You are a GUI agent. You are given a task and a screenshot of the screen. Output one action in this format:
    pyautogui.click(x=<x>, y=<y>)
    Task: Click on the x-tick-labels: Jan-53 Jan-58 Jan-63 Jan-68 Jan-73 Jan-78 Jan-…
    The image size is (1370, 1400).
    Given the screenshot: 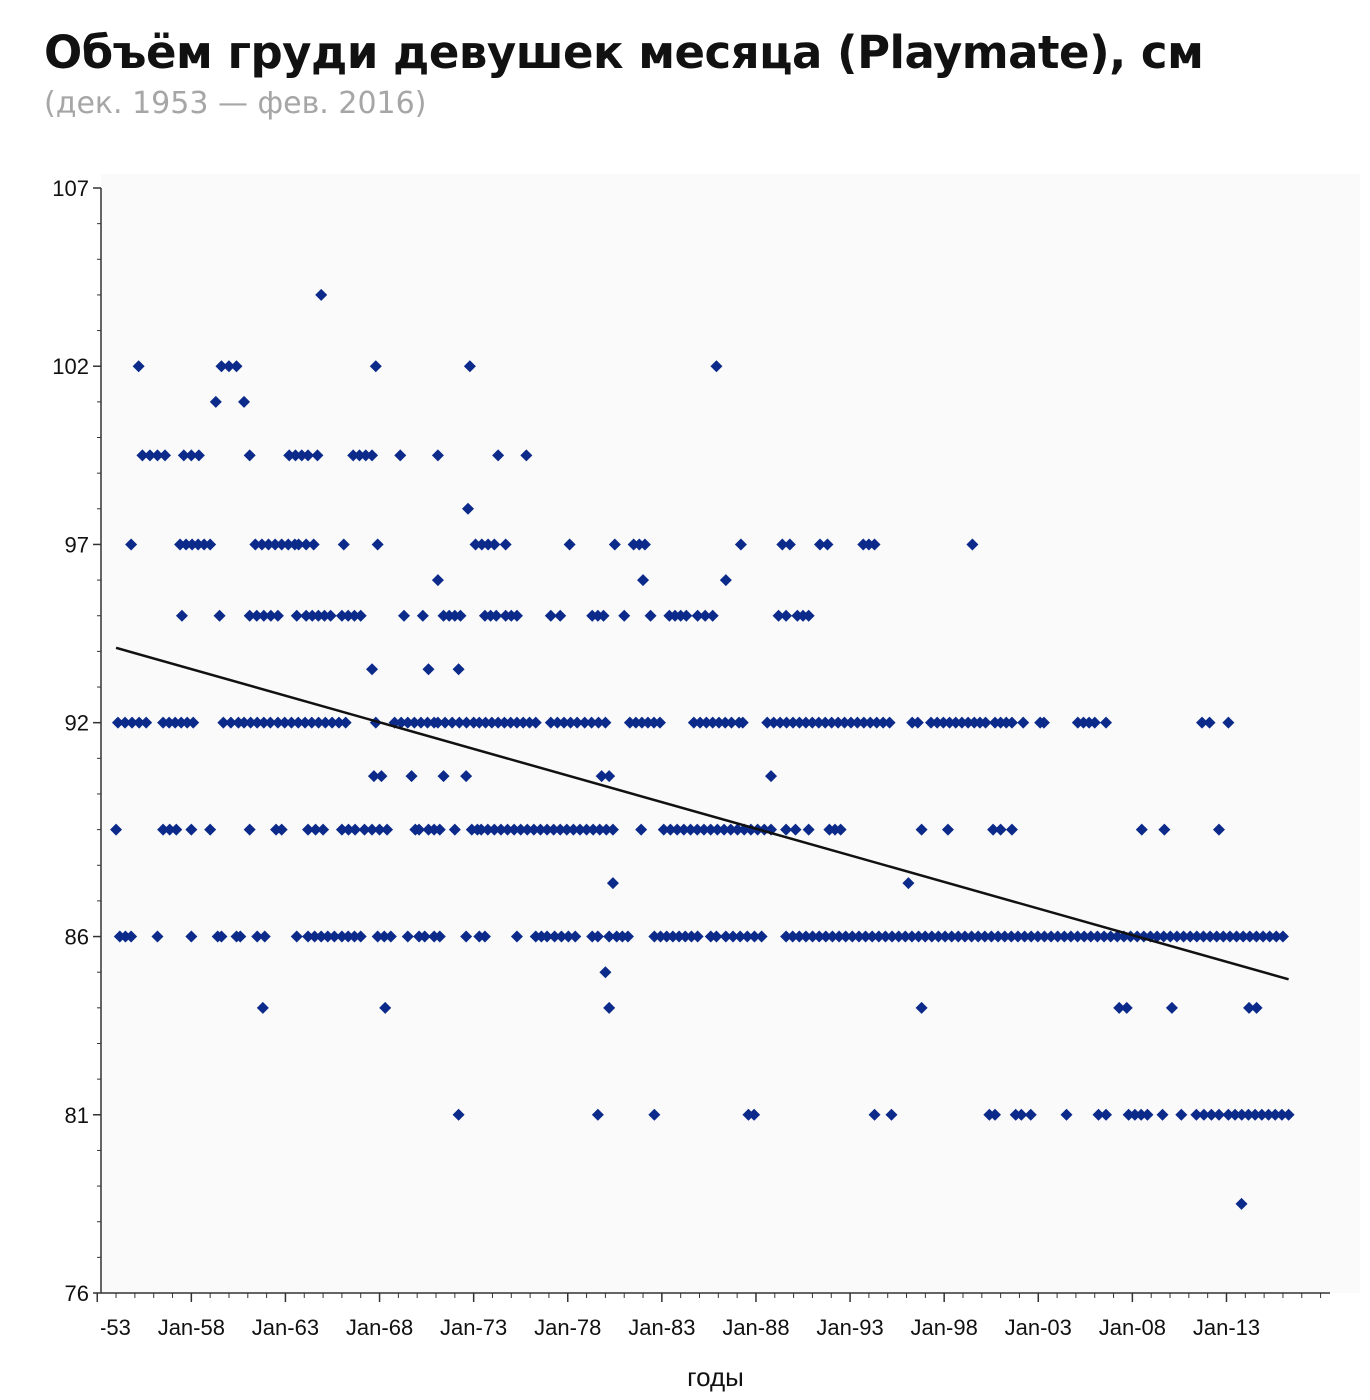 What is the action you would take?
    pyautogui.click(x=680, y=1327)
    